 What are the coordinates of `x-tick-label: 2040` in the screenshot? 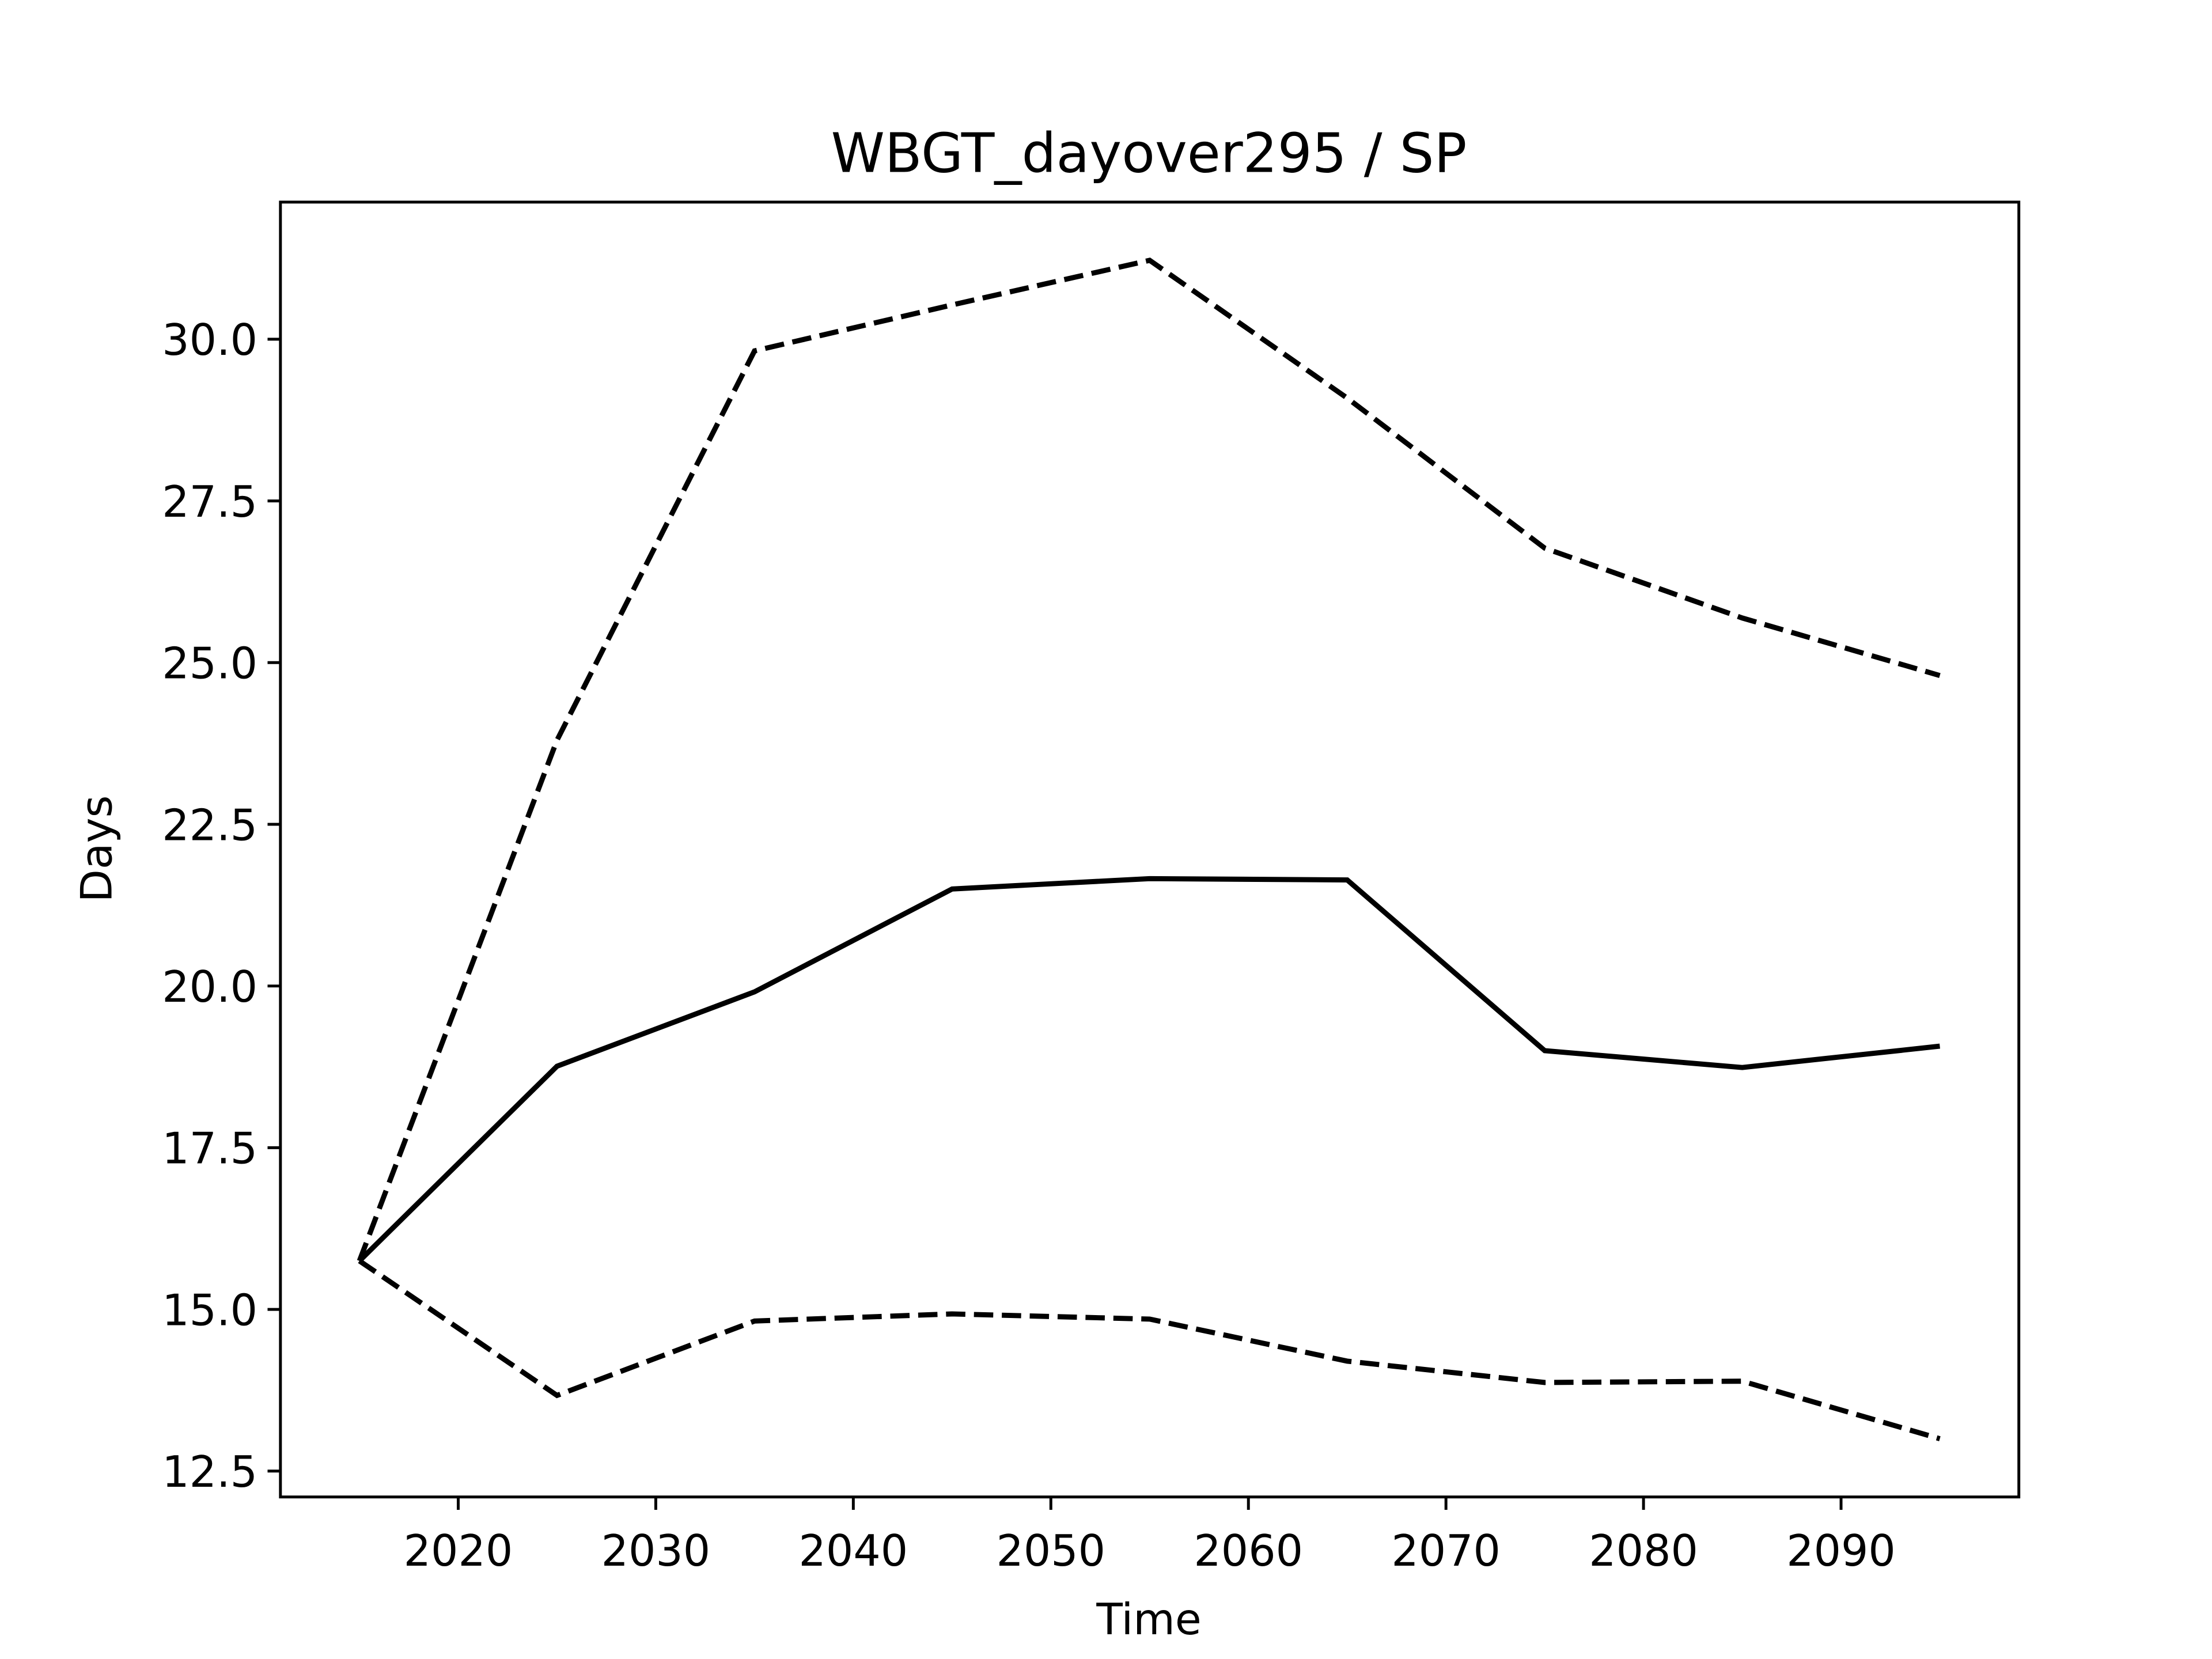 It's located at (853, 1551).